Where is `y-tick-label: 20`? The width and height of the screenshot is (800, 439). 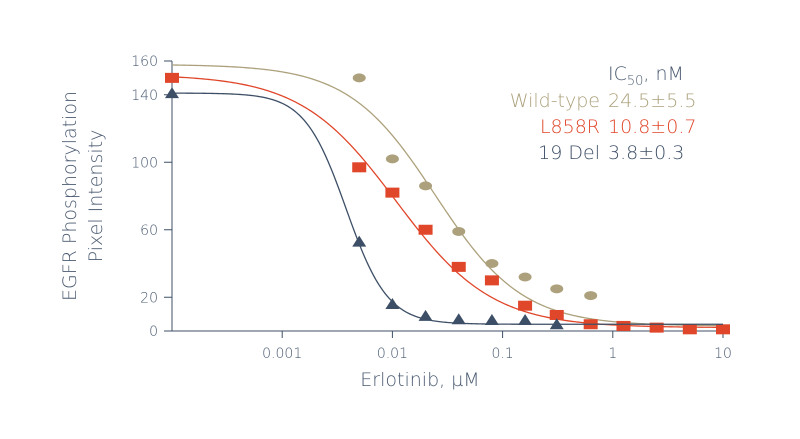 y-tick-label: 20 is located at coordinates (149, 298).